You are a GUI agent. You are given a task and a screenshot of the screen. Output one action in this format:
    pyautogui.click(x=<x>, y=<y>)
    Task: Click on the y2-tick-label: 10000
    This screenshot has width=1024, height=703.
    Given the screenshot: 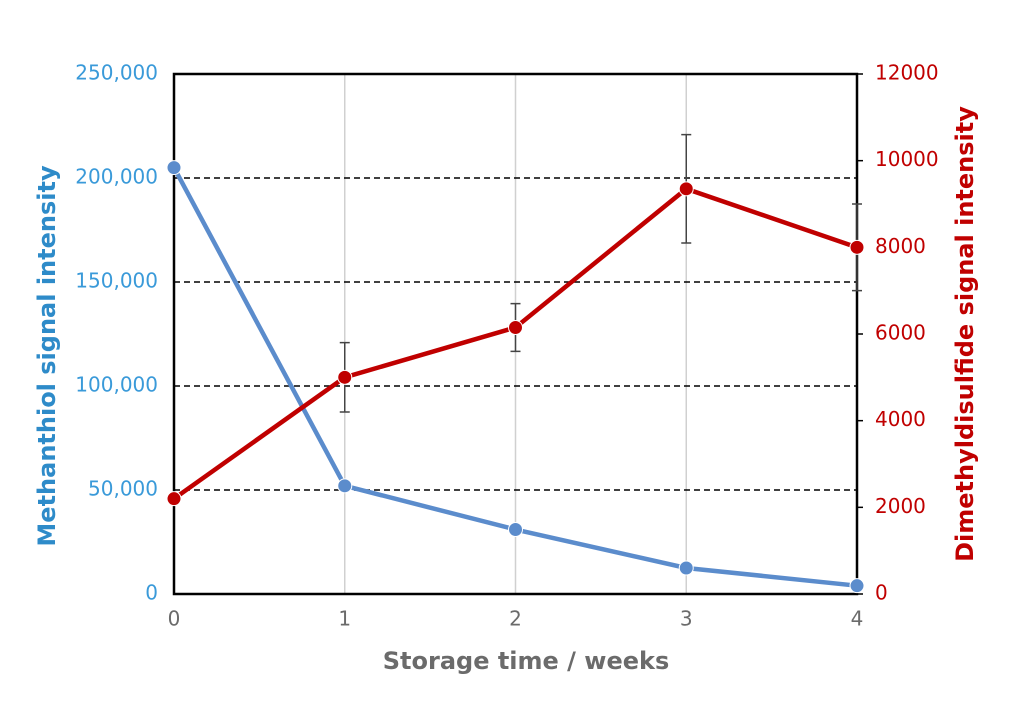 What is the action you would take?
    pyautogui.click(x=907, y=159)
    